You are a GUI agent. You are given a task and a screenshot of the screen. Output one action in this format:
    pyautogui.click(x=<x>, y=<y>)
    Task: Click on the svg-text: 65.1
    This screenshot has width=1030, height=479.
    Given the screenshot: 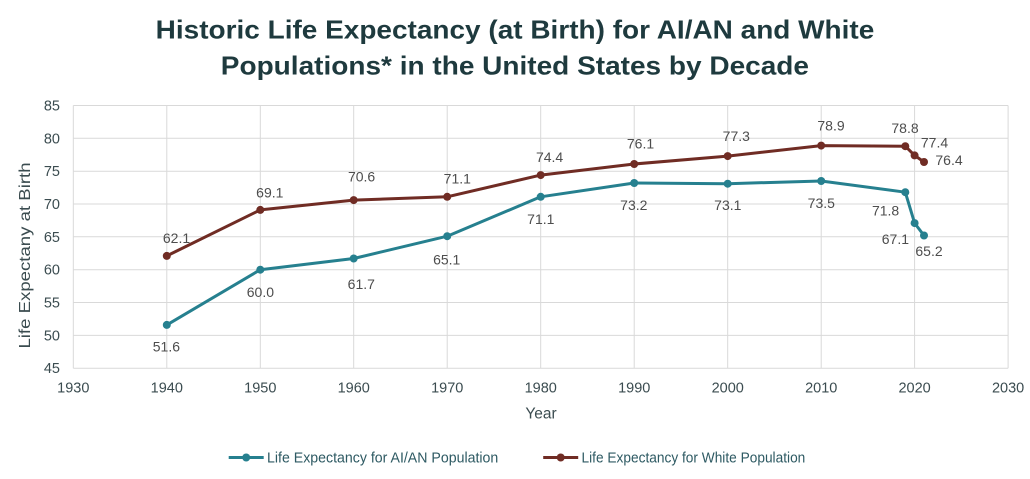 What is the action you would take?
    pyautogui.click(x=446, y=260)
    